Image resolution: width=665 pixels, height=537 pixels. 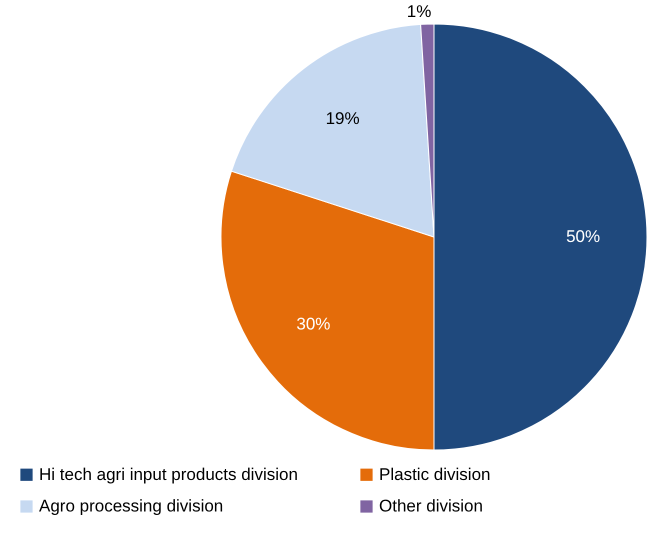 What do you see at coordinates (434, 474) in the screenshot?
I see `legend-label: Plastic division` at bounding box center [434, 474].